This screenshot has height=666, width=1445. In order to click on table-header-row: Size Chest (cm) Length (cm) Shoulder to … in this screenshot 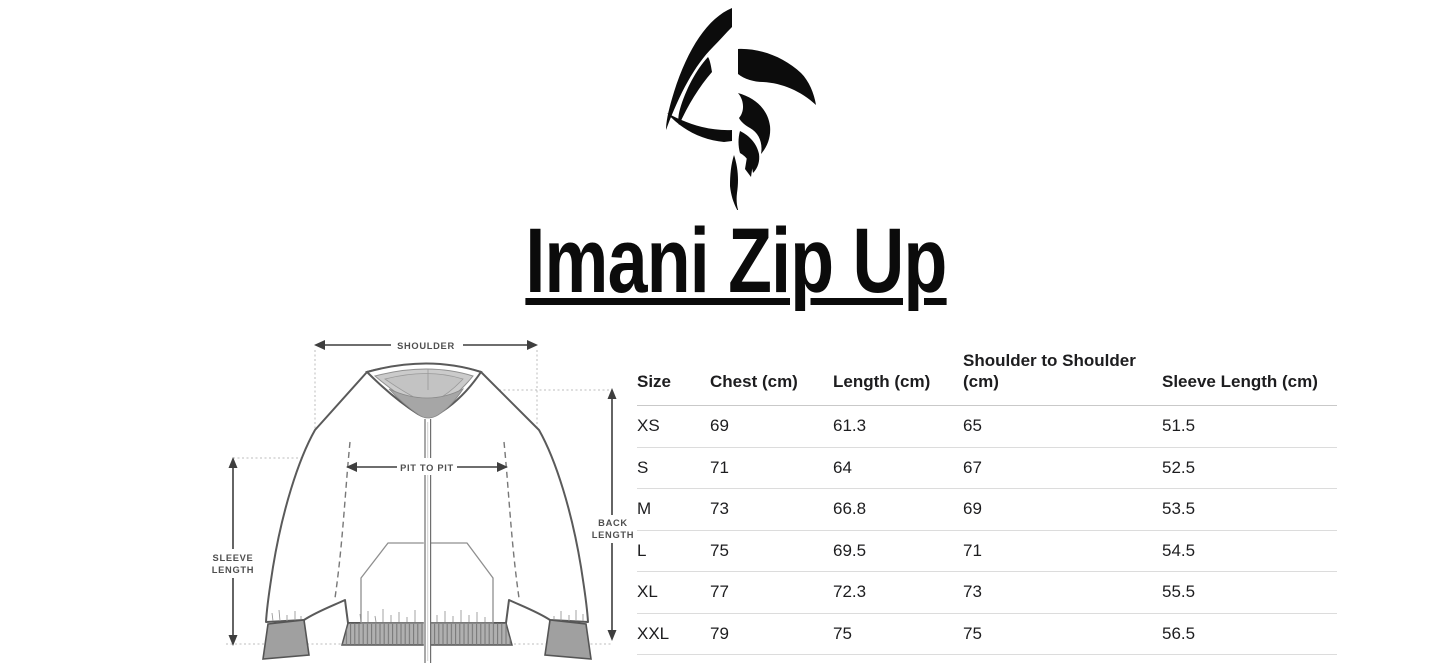, I will do `click(987, 371)`.